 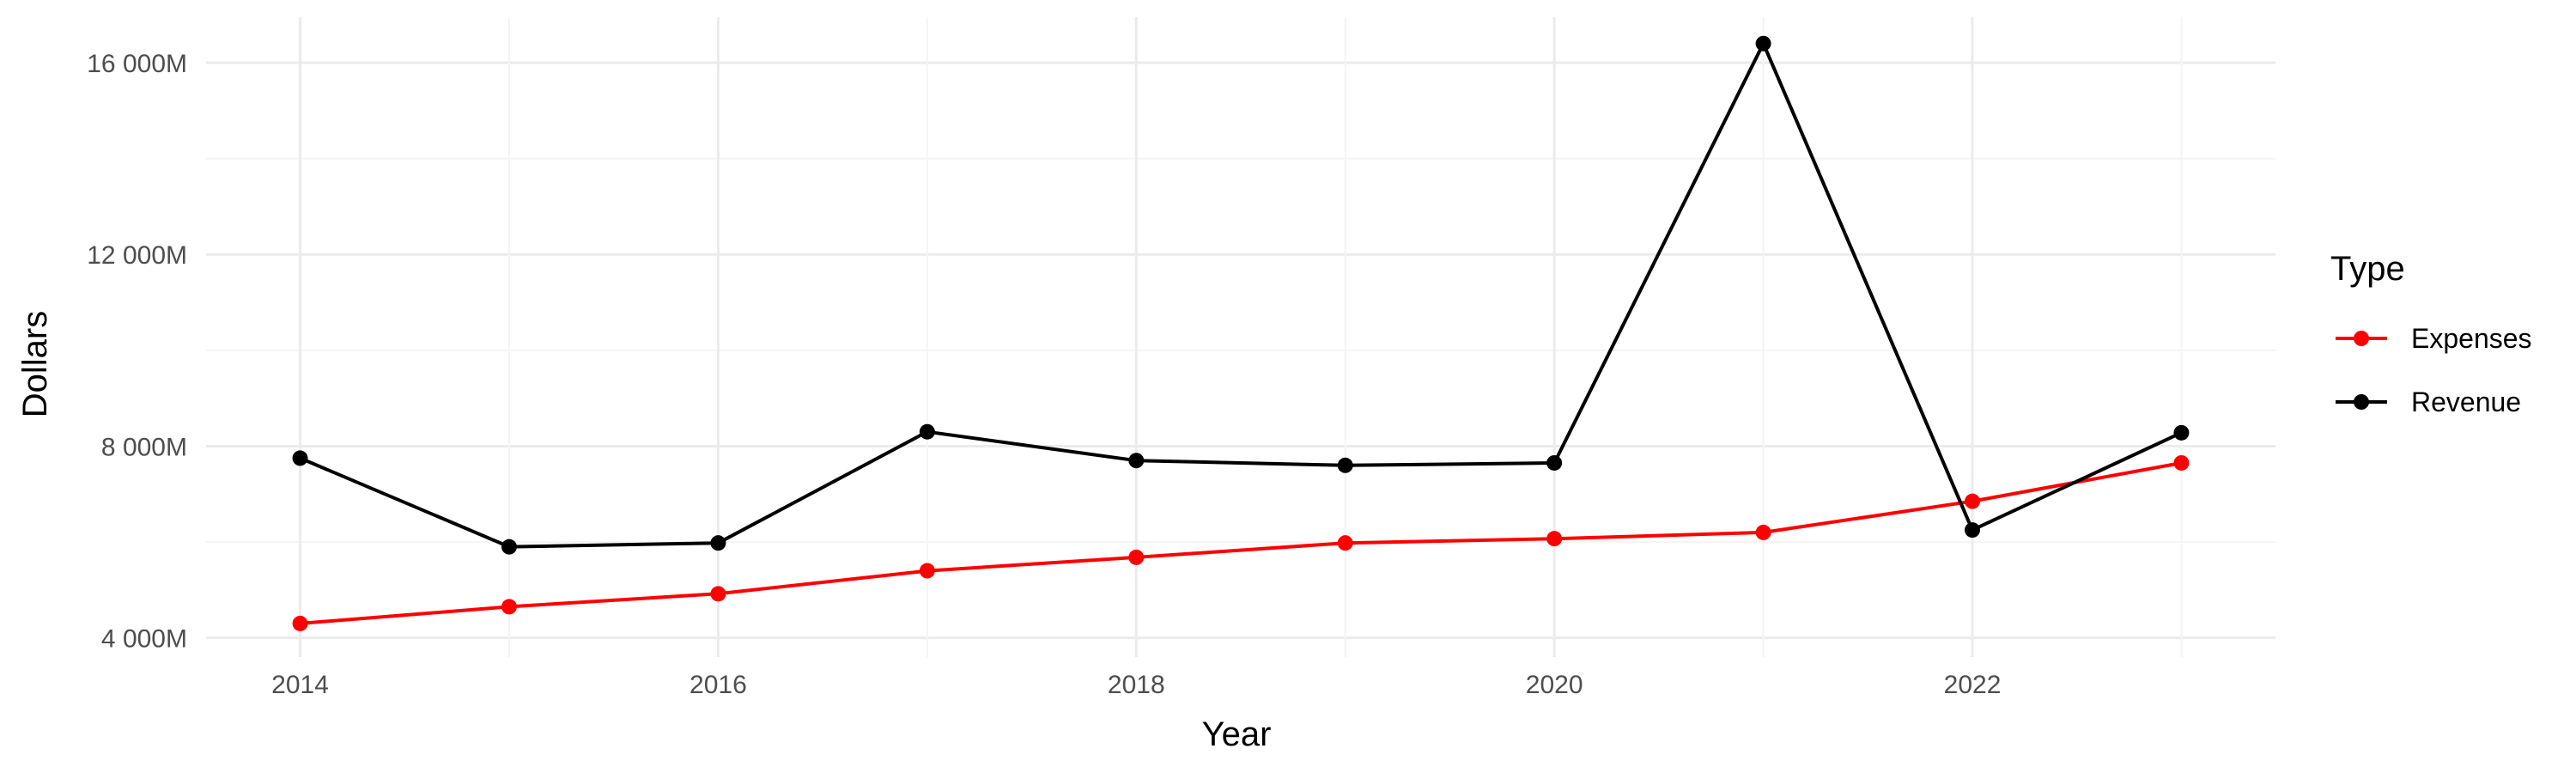 I want to click on legend-key-expenses-point, so click(x=2361, y=338).